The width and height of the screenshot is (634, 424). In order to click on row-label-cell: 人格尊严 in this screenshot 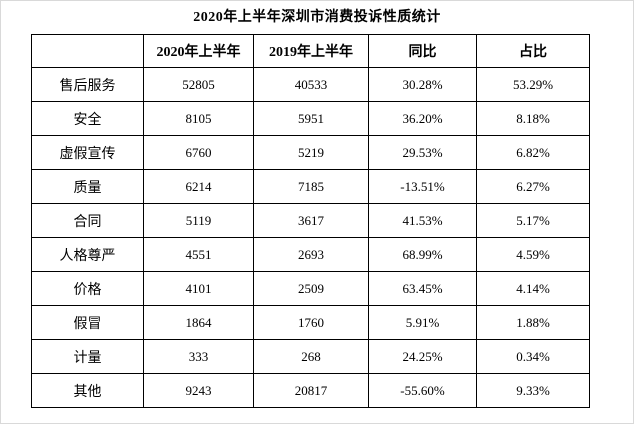, I will do `click(87, 254)`.